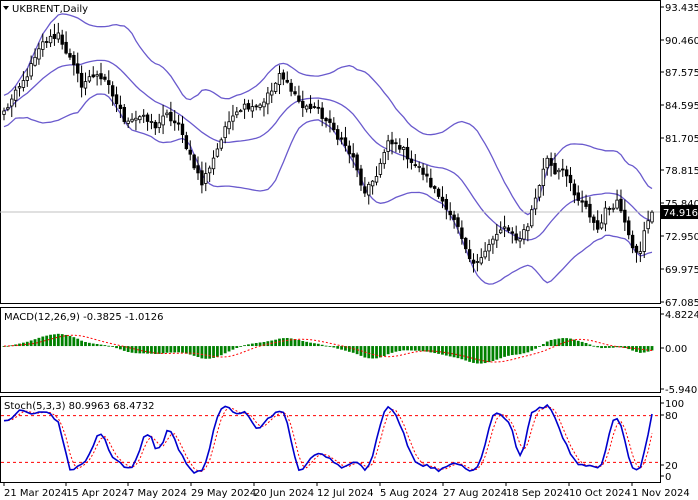 The image size is (698, 500). Describe the element at coordinates (681, 315) in the screenshot. I see `macd-tick-label: 4.8224` at that location.